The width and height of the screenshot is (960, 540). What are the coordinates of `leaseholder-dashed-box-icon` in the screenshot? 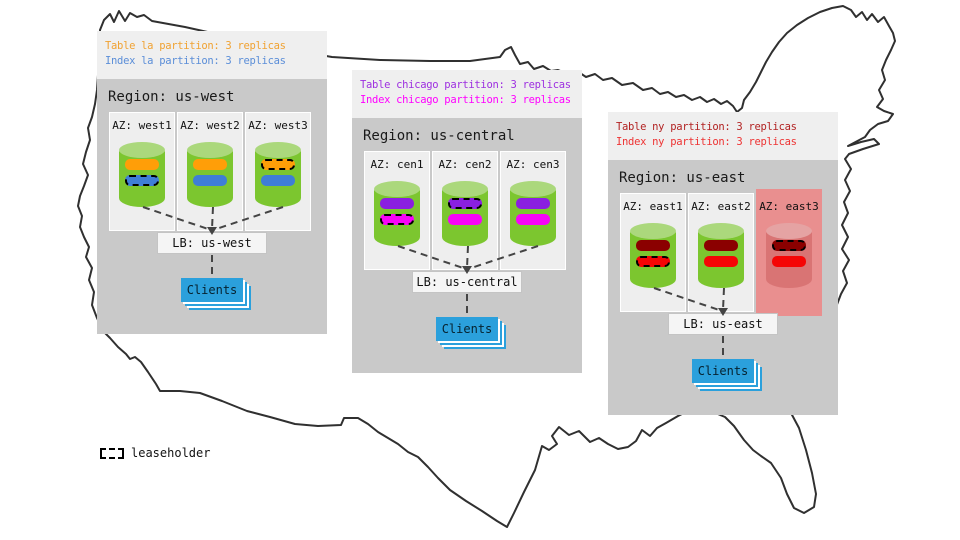 It's located at (112, 453).